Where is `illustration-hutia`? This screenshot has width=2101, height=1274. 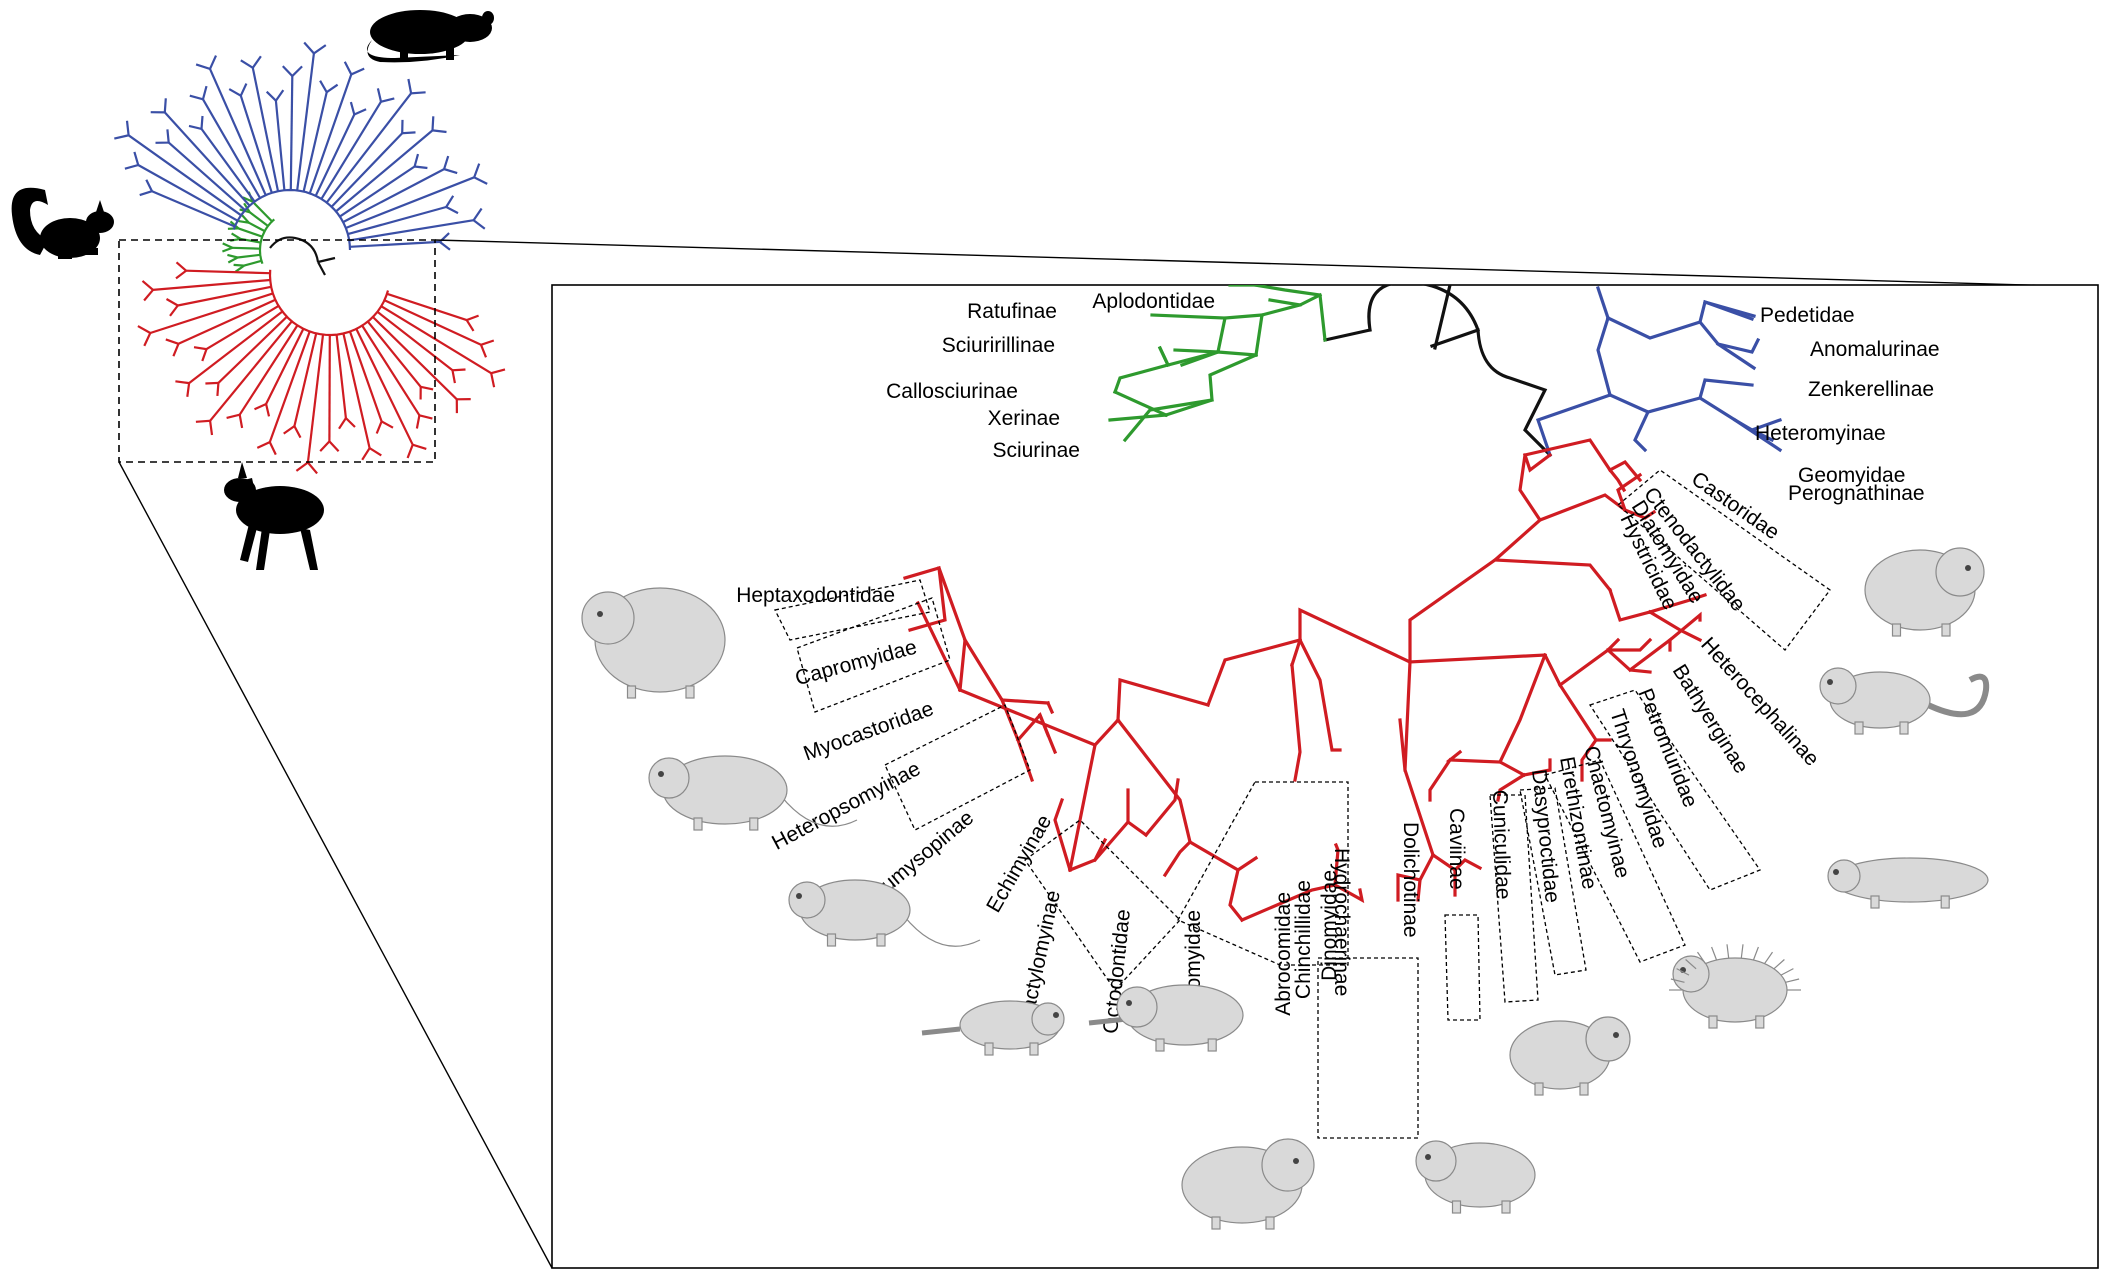 illustration-hutia is located at coordinates (653, 643).